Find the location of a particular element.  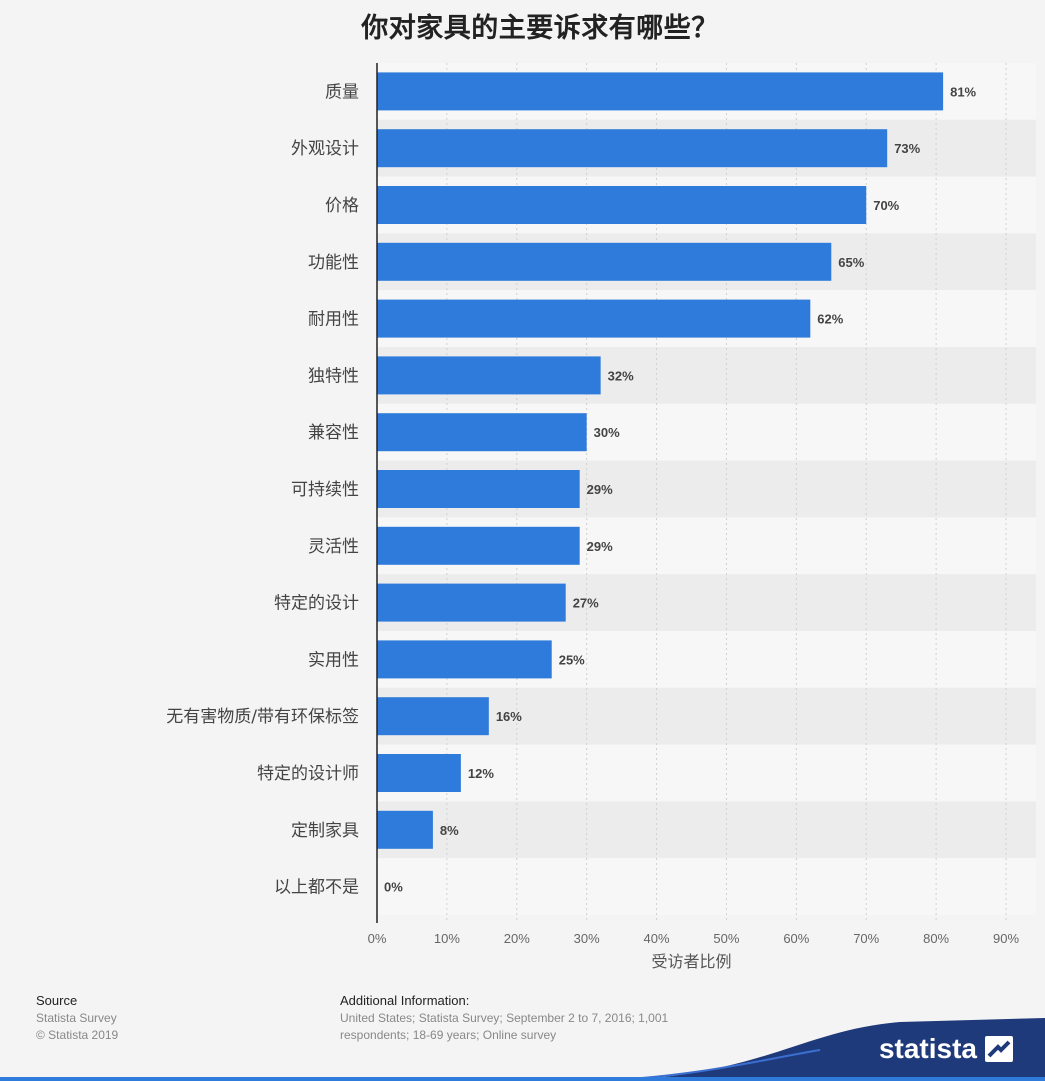

value-label: 8% is located at coordinates (449, 830).